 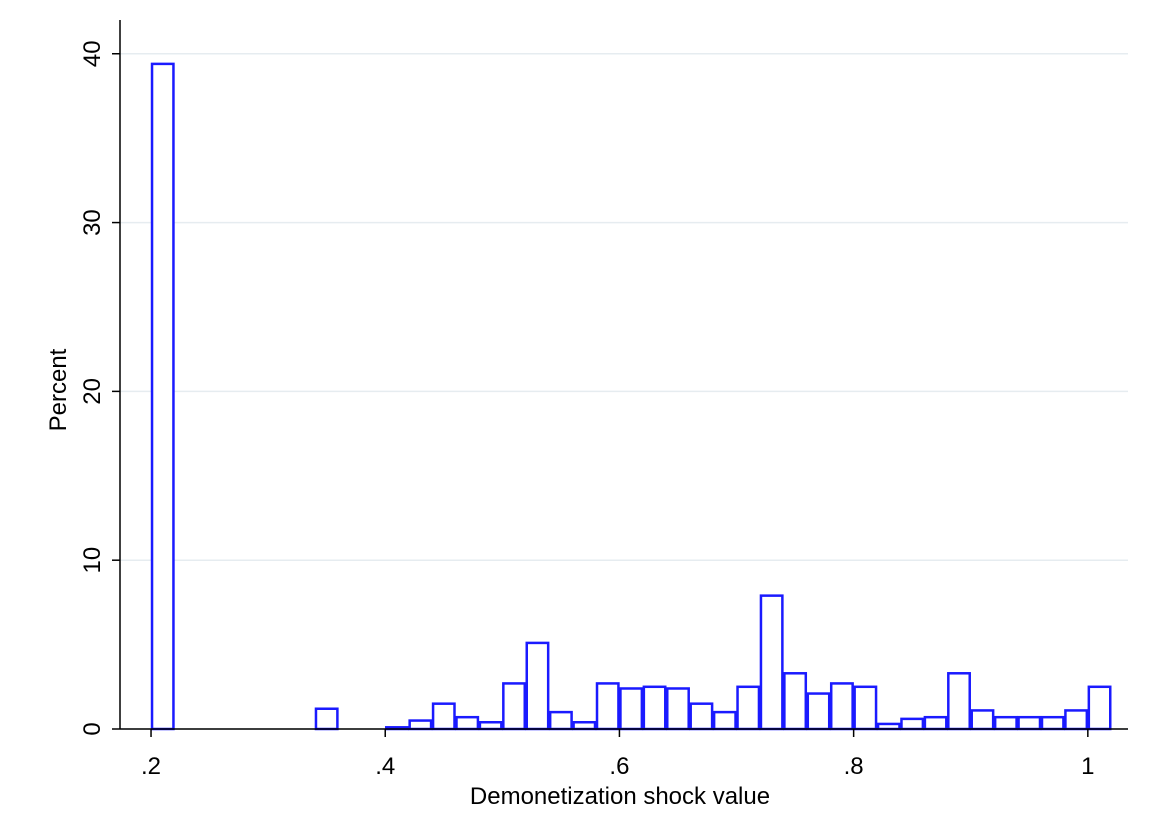 What do you see at coordinates (385, 766) in the screenshot?
I see `x-tick-label: .4` at bounding box center [385, 766].